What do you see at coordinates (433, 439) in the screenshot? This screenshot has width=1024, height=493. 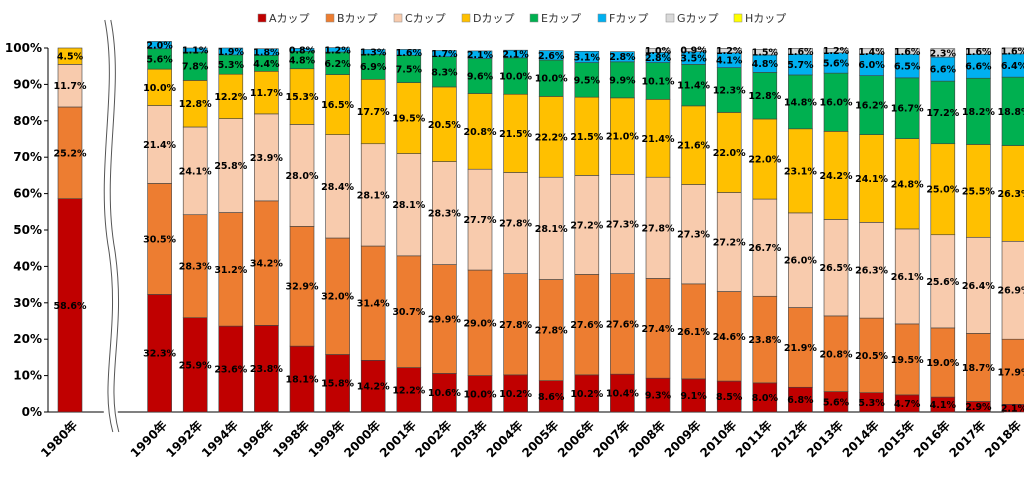 I see `x-tick-label: 2002年` at bounding box center [433, 439].